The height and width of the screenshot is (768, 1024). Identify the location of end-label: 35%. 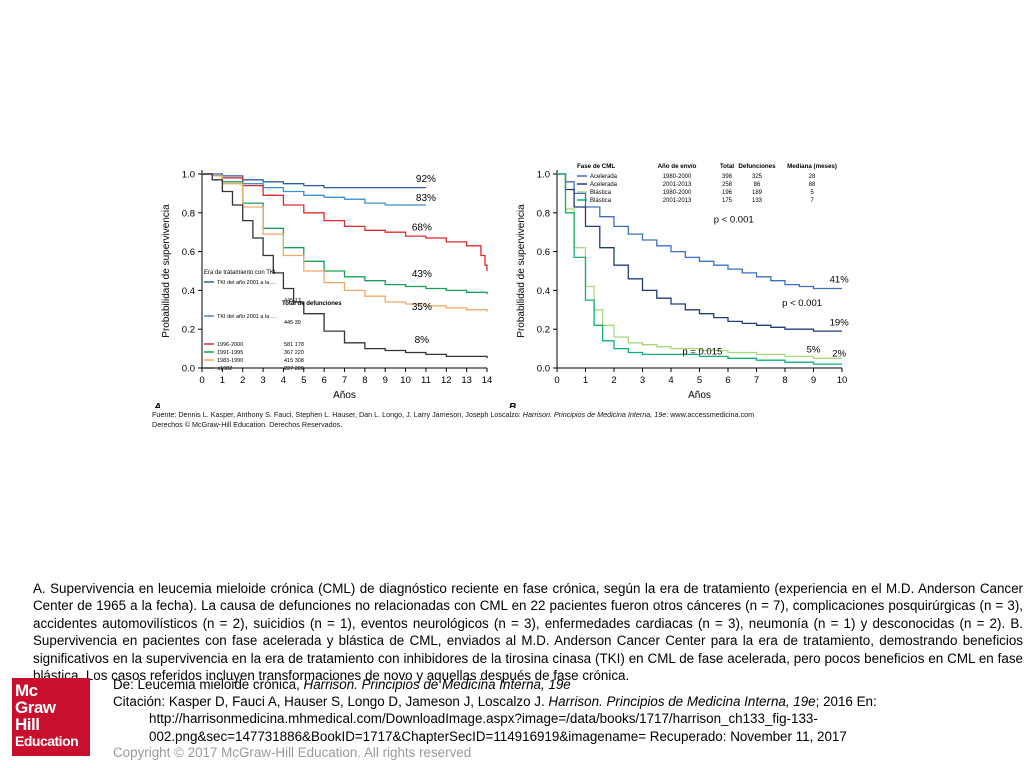
(422, 307).